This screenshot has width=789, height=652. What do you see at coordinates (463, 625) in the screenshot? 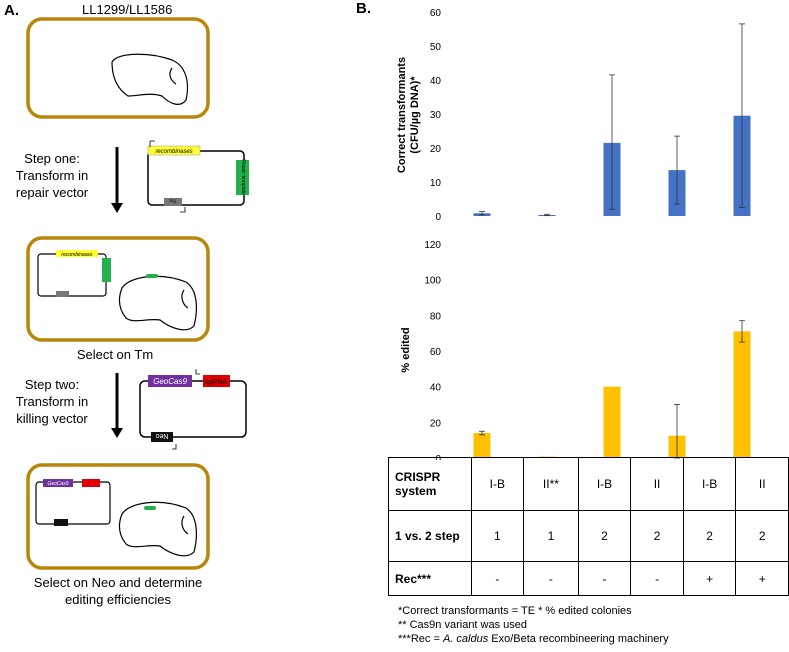
I see `footnote-2: ** Cas9n variant was used` at bounding box center [463, 625].